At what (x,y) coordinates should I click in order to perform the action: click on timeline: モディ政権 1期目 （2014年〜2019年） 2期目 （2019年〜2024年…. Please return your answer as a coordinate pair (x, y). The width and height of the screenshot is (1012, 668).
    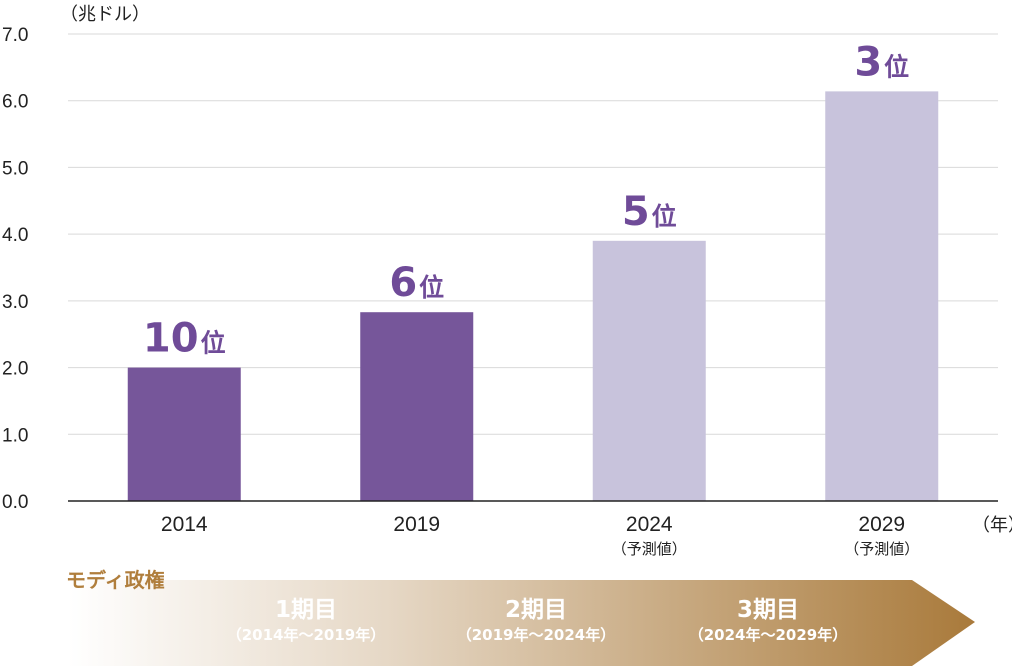
    Looking at the image, I should click on (520, 617).